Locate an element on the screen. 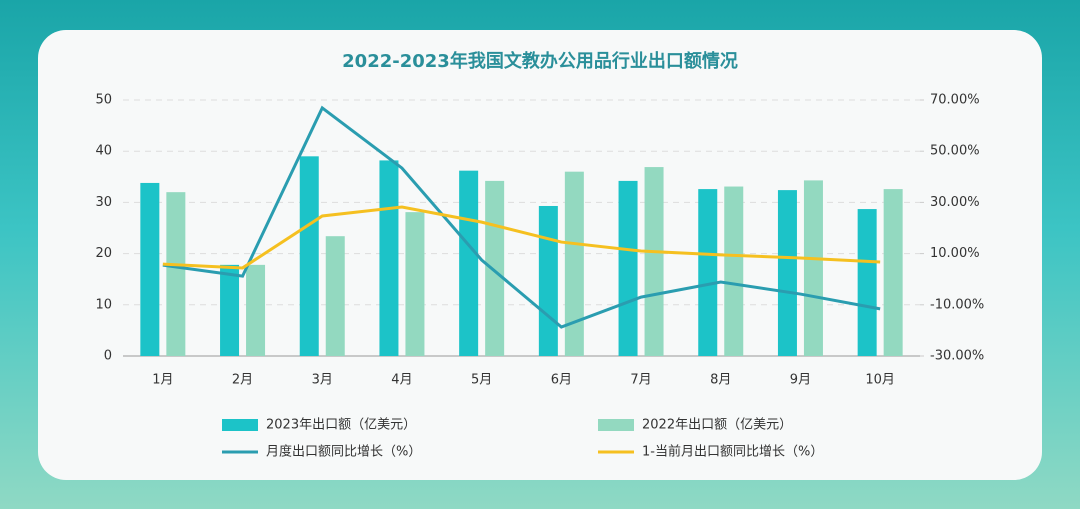 The width and height of the screenshot is (1080, 509). chart-title: 2022-2023年我国文教办公用品行业出口额情况 is located at coordinates (540, 61).